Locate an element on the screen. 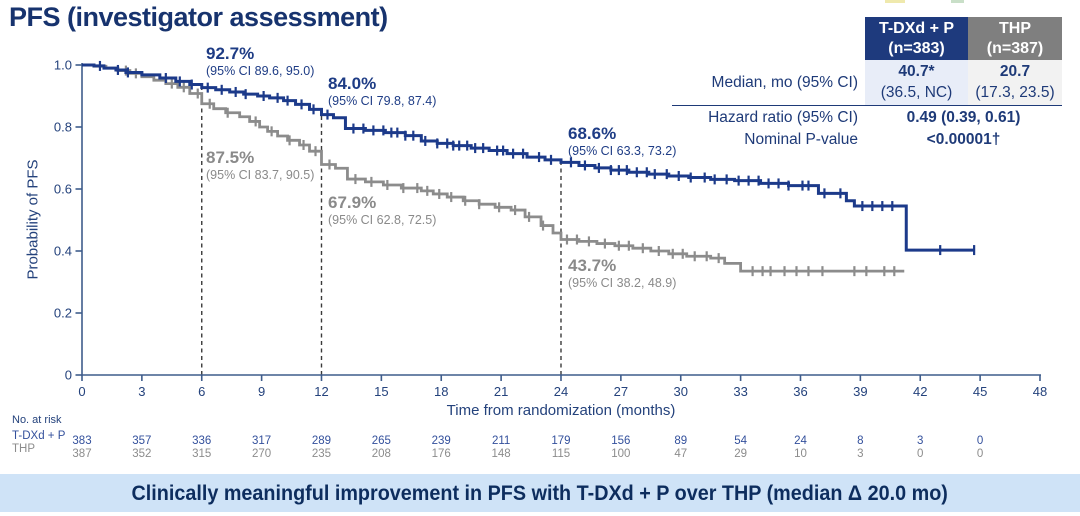 The width and height of the screenshot is (1080, 516). hazard-ratio-value: 0.49 (0.39, 0.61) is located at coordinates (963, 117).